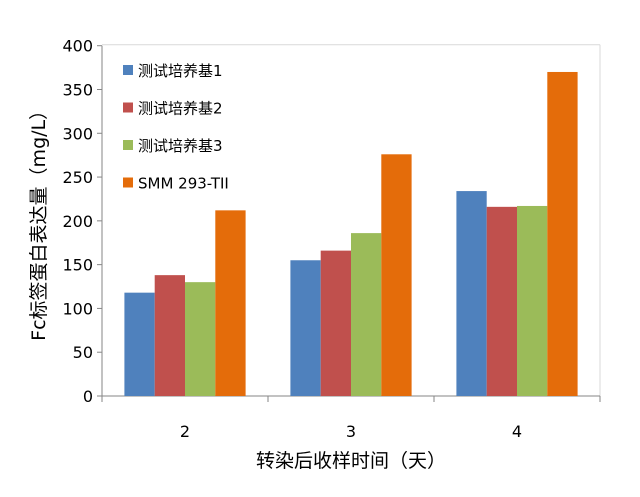 The image size is (640, 497). I want to click on legend-label-1: 测试培养基1, so click(180, 71).